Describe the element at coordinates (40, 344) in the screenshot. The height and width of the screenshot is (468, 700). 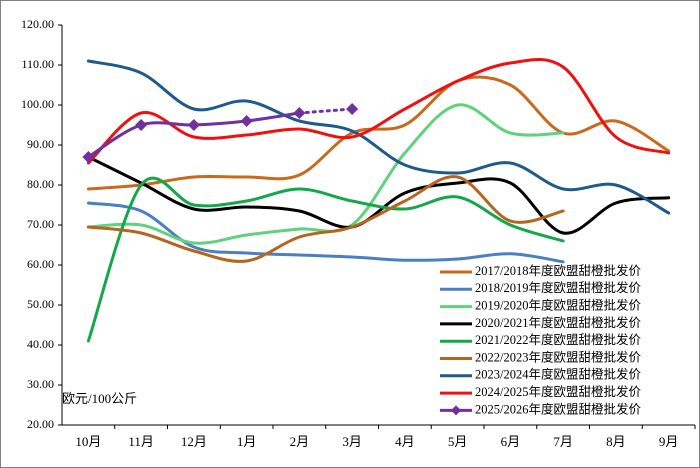
I see `y-tick-label: 40.00` at that location.